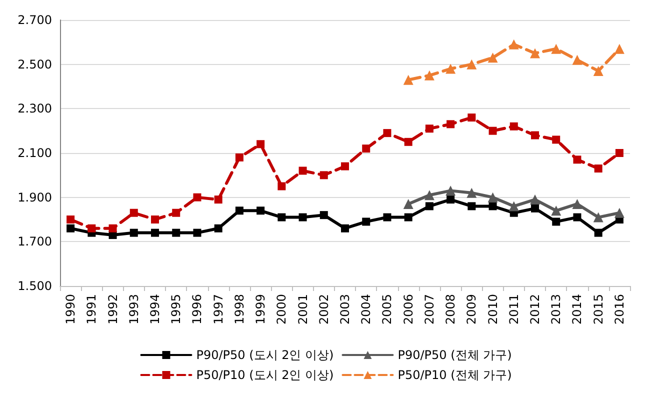 This screenshot has height=394, width=652. What do you see at coordinates (218, 309) in the screenshot?
I see `x-tick-label: 1997` at bounding box center [218, 309].